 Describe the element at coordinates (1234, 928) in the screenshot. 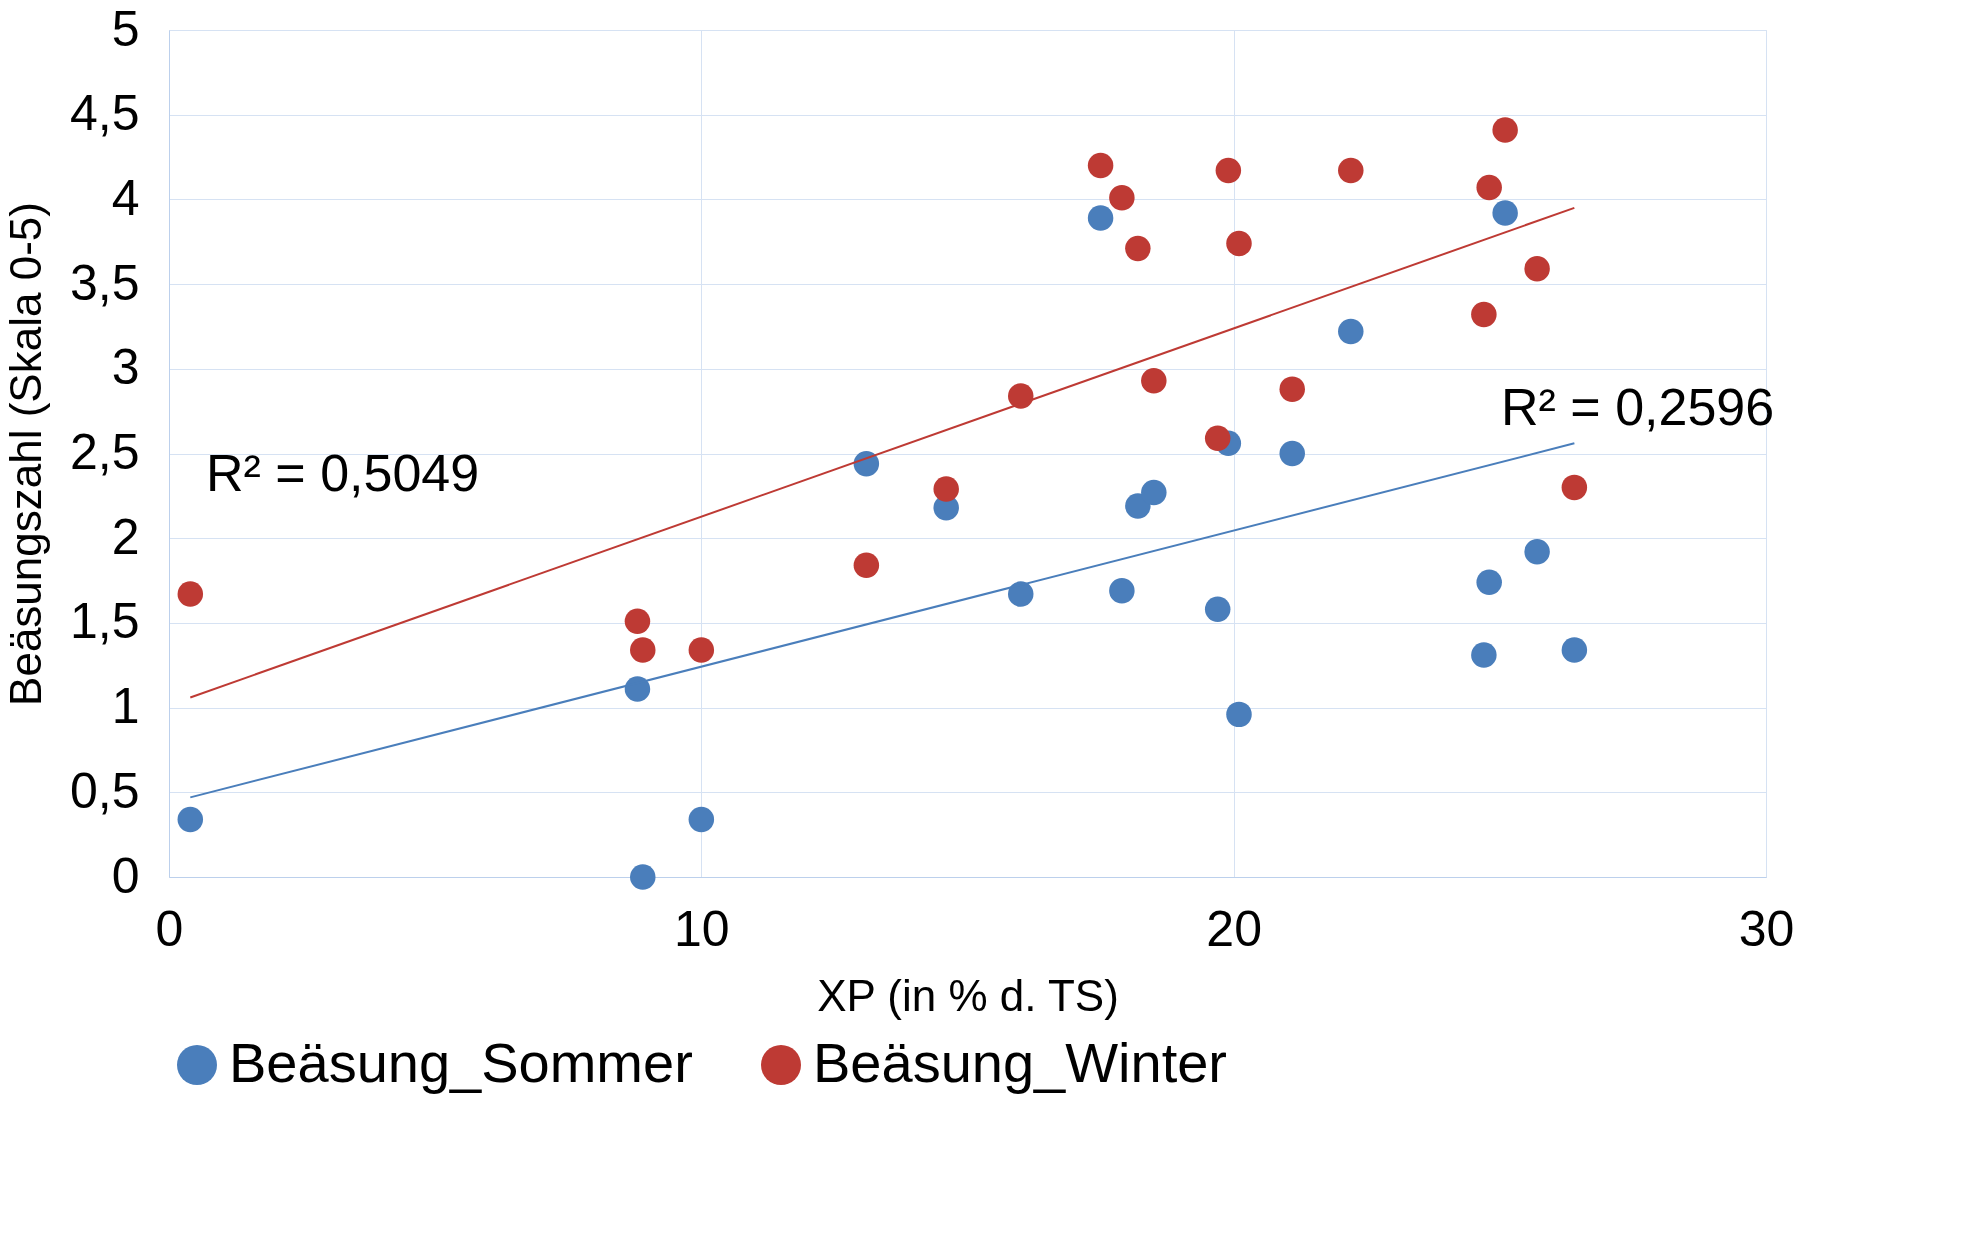

I see `x-tick-label: 20` at that location.